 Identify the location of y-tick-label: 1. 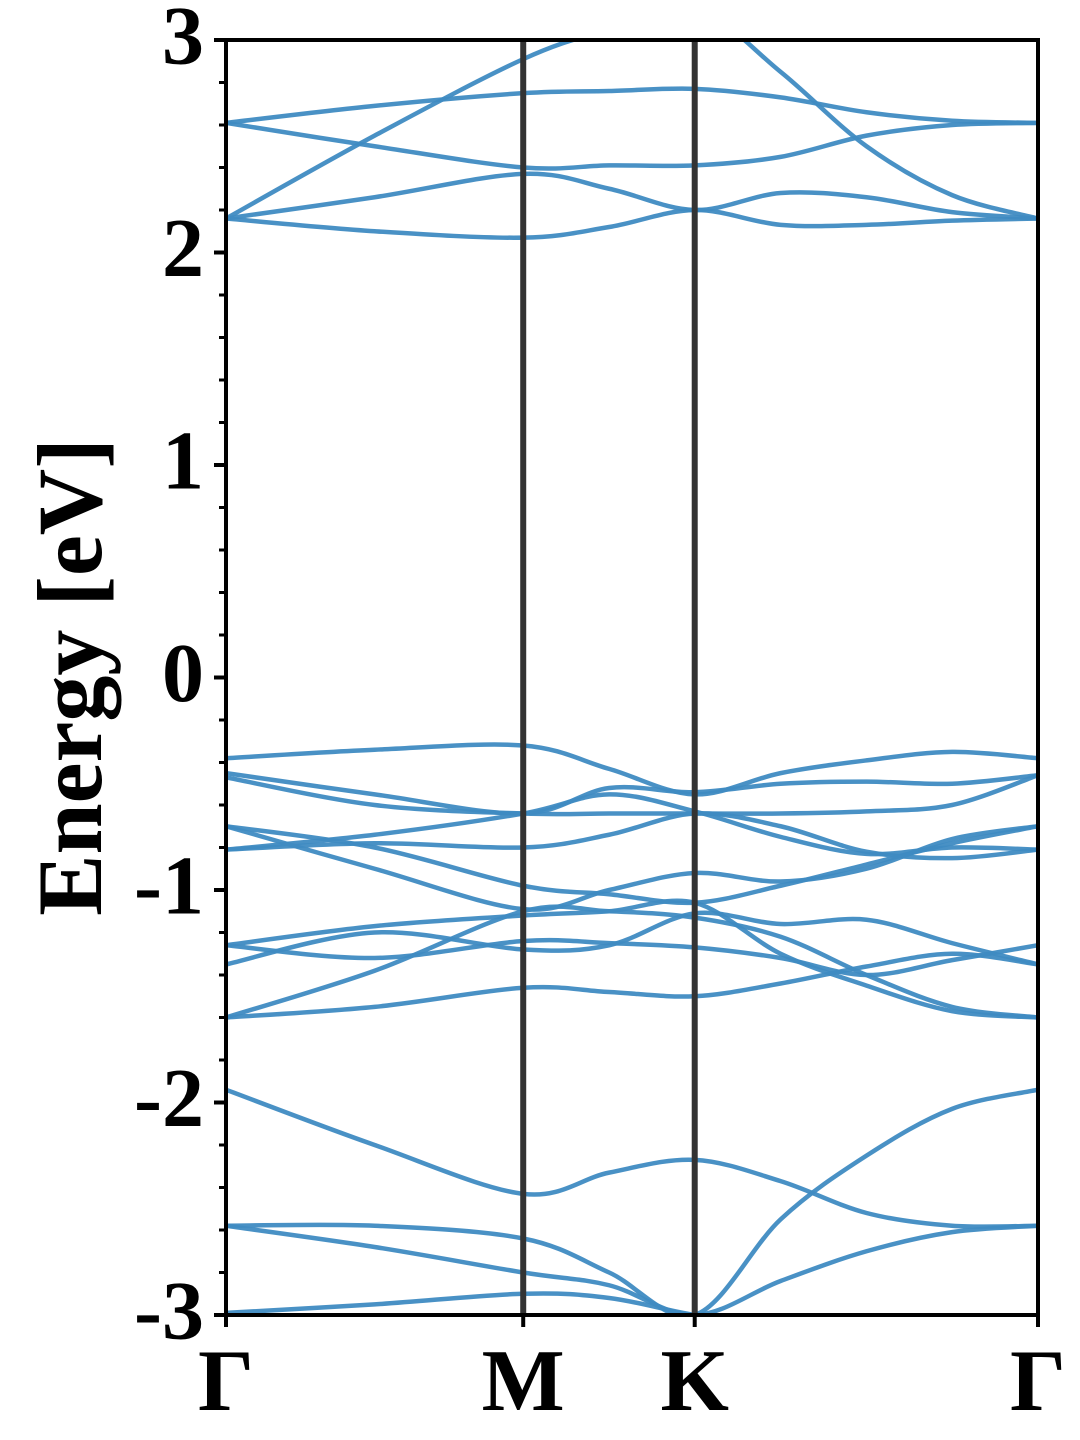
(183, 460).